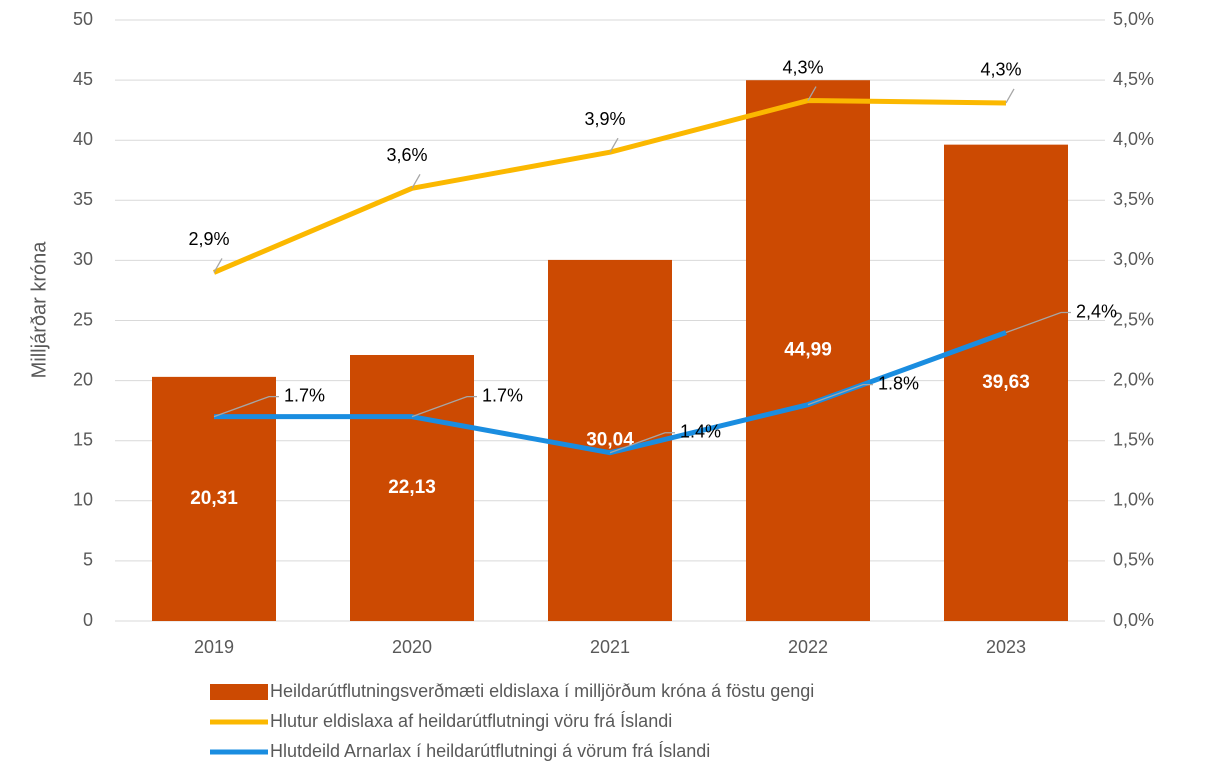 This screenshot has width=1205, height=772. Describe the element at coordinates (1133, 319) in the screenshot. I see `y2-tick-label: 2,5%` at that location.